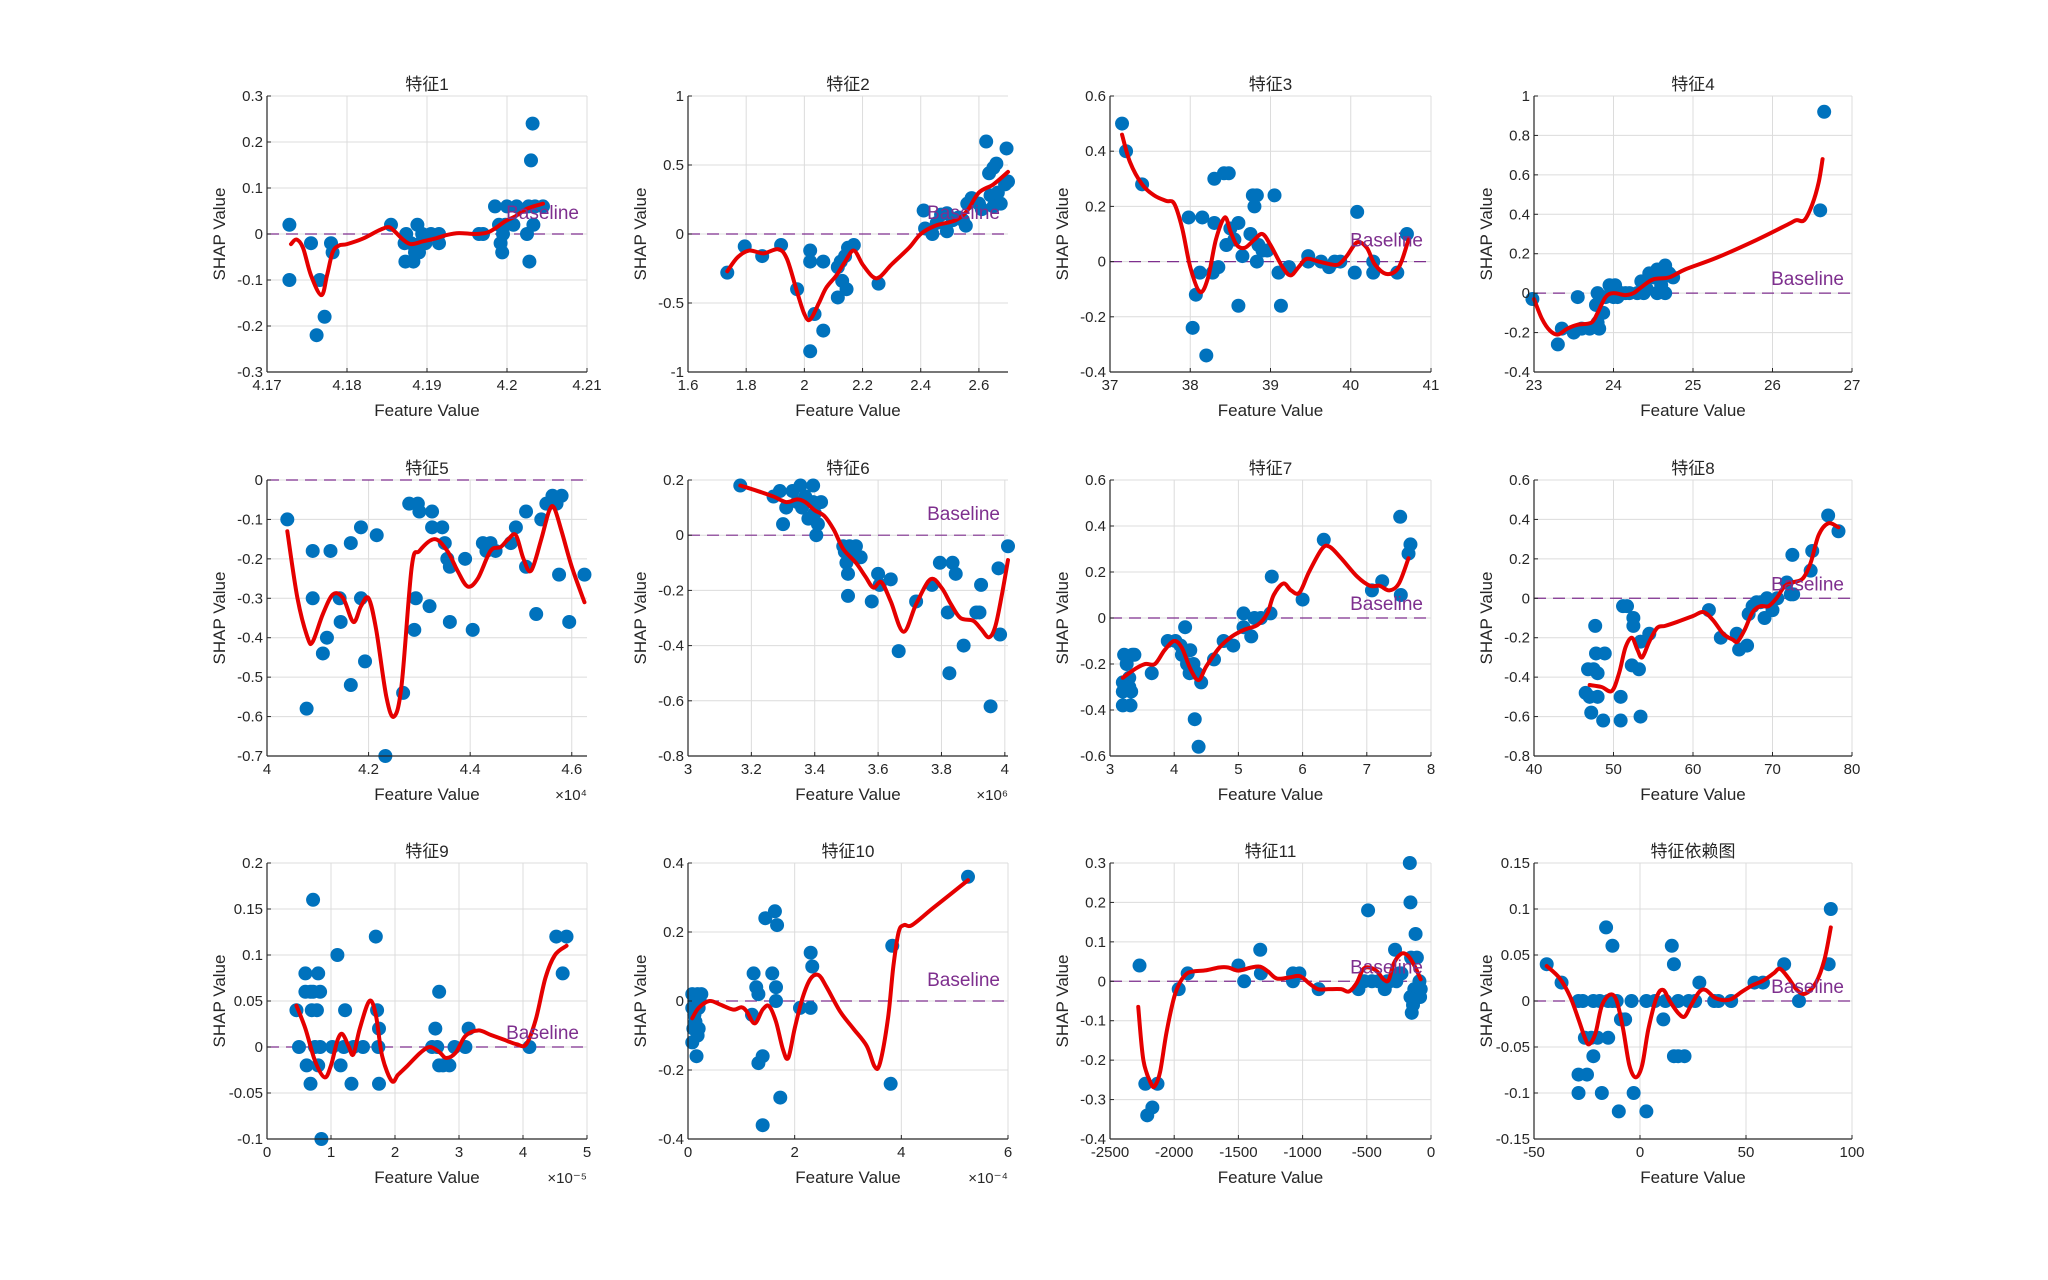  Describe the element at coordinates (1110, 769) in the screenshot. I see `x-tick-label: 3` at that location.